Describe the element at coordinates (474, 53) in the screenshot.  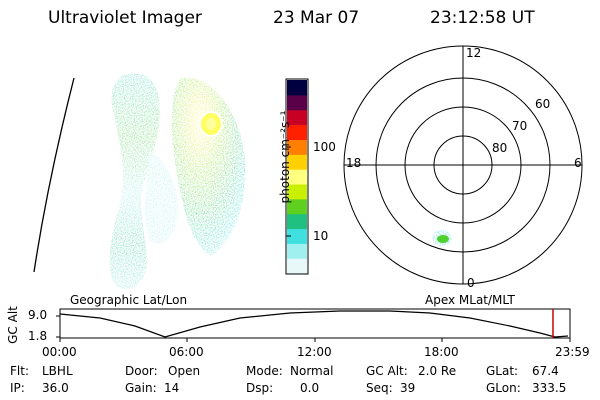
I see `mlt-label-12: 12` at that location.